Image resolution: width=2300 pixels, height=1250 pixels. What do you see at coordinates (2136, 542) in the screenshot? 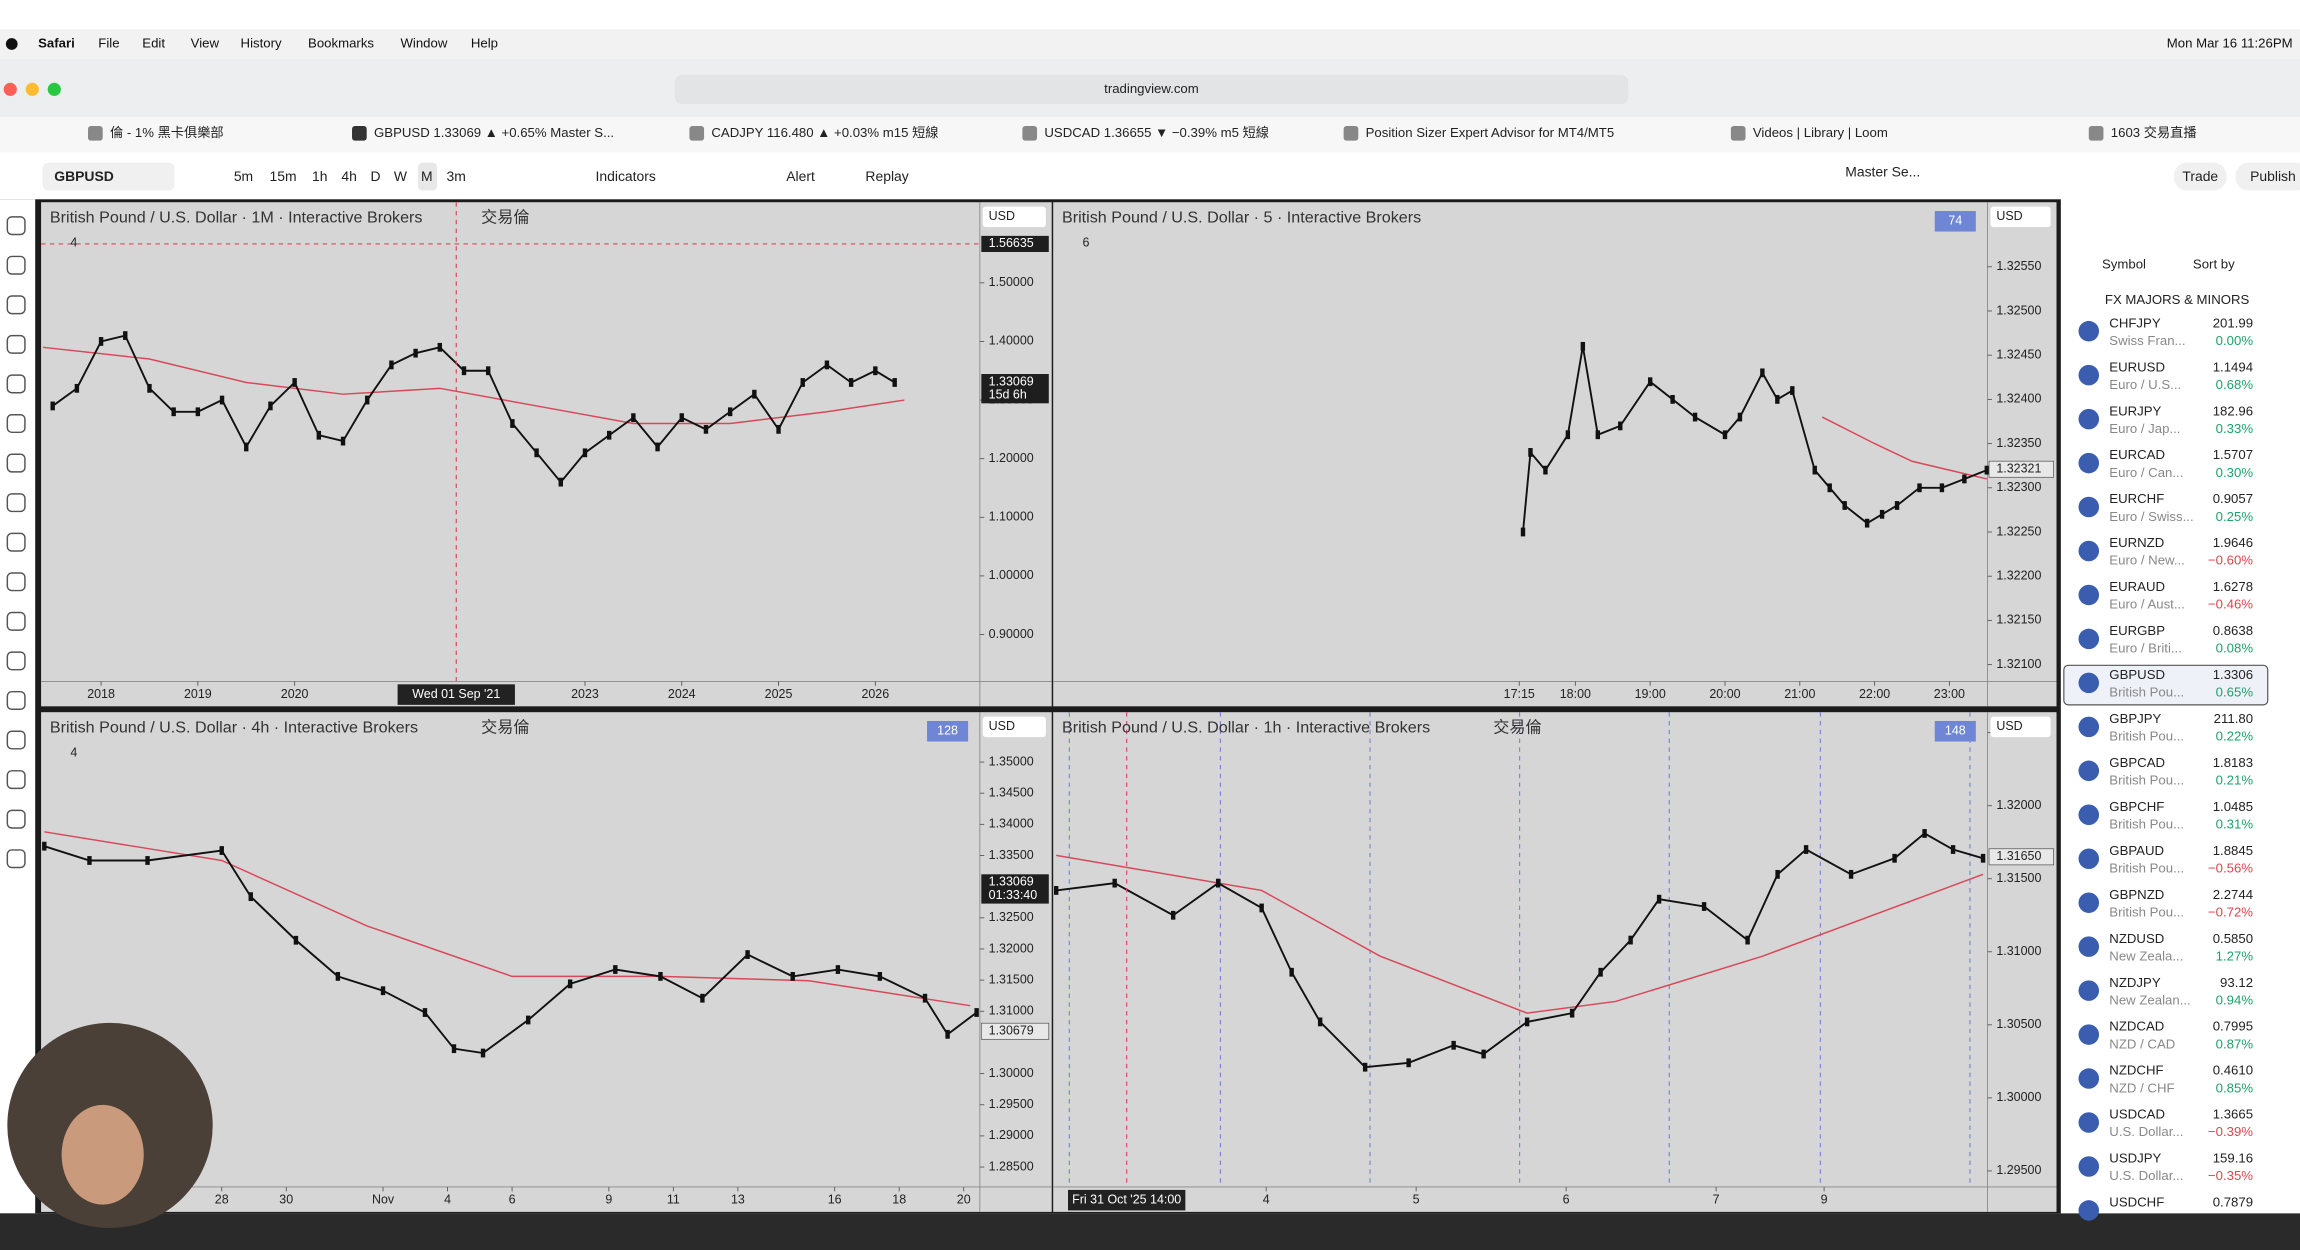
I see `watchlist-symbol: EURNZD` at bounding box center [2136, 542].